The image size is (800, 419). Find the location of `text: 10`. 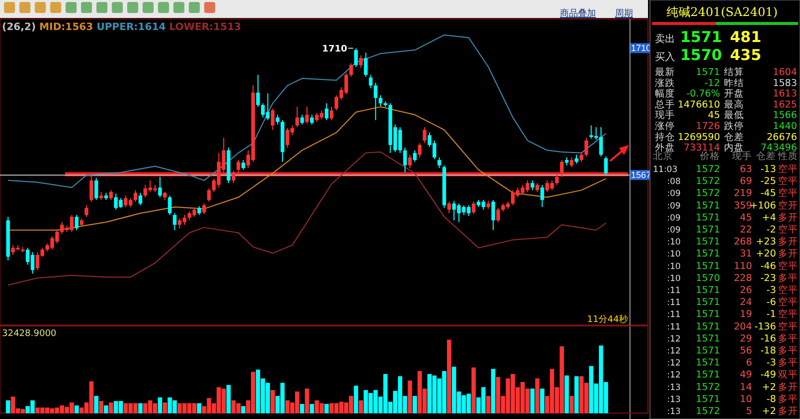

text: 10 is located at coordinates (746, 399).